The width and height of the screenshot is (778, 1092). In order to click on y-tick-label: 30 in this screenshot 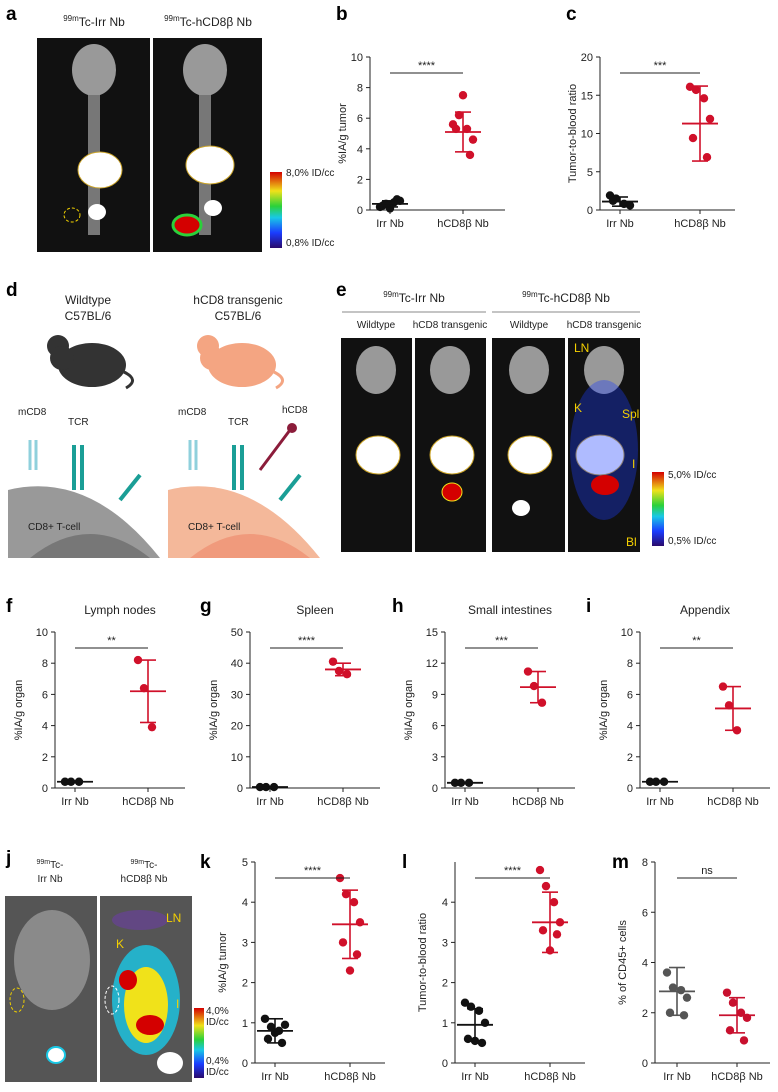, I will do `click(237, 695)`.